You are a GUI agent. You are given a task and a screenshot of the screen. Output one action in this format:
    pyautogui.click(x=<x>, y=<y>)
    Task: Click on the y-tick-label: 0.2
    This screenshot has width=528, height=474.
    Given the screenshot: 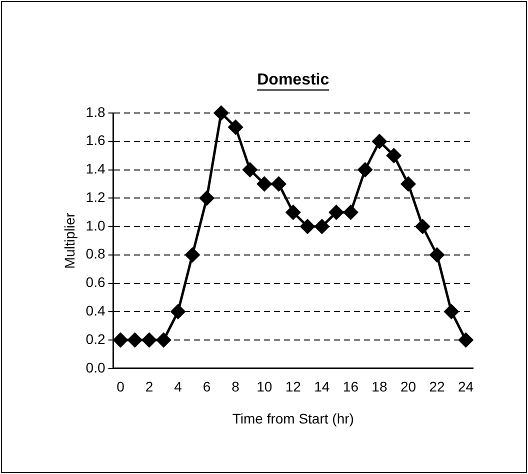 What is the action you would take?
    pyautogui.click(x=96, y=338)
    